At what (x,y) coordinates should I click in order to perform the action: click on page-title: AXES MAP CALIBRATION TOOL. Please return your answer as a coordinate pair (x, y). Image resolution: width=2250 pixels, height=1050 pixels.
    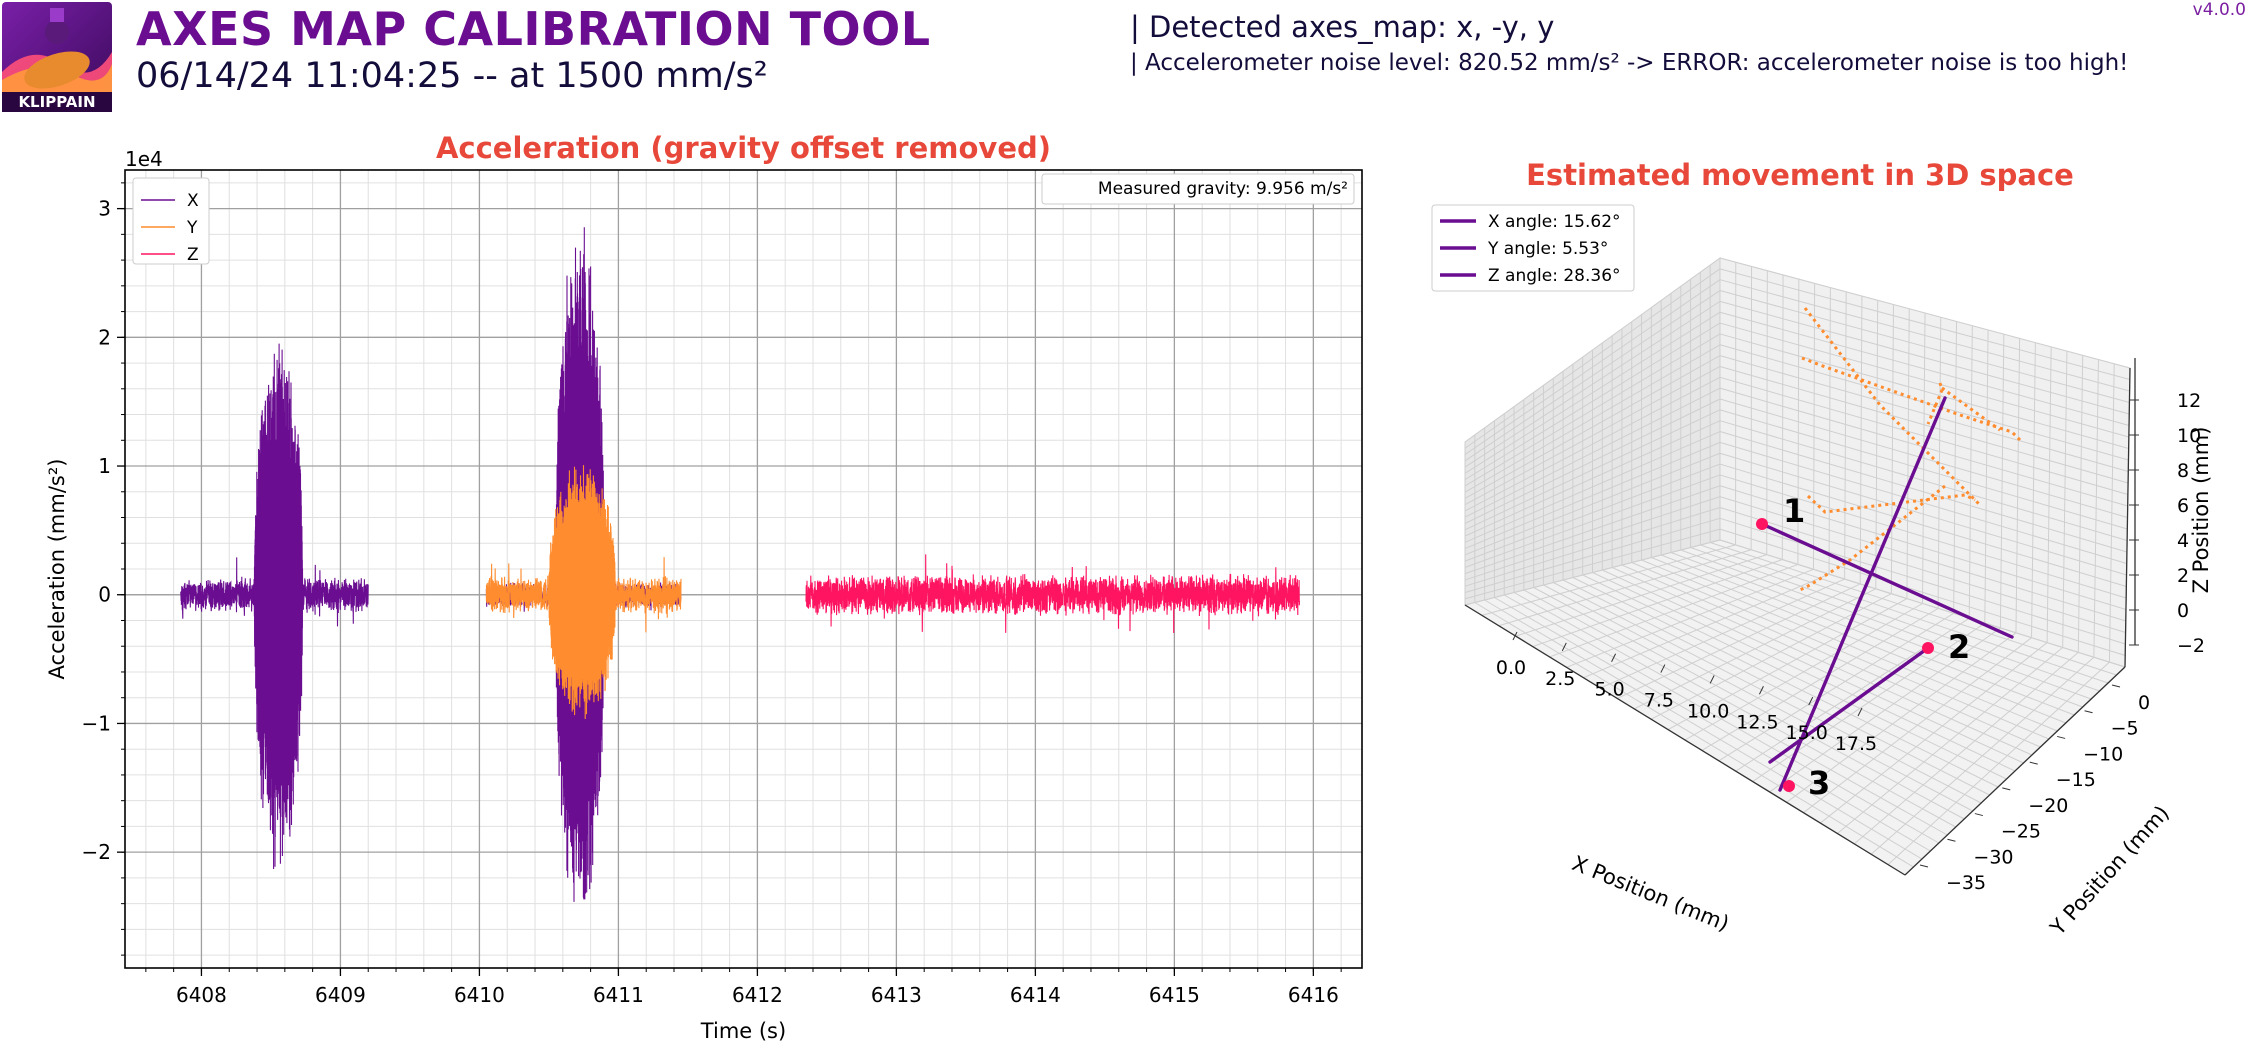
    Looking at the image, I should click on (533, 29).